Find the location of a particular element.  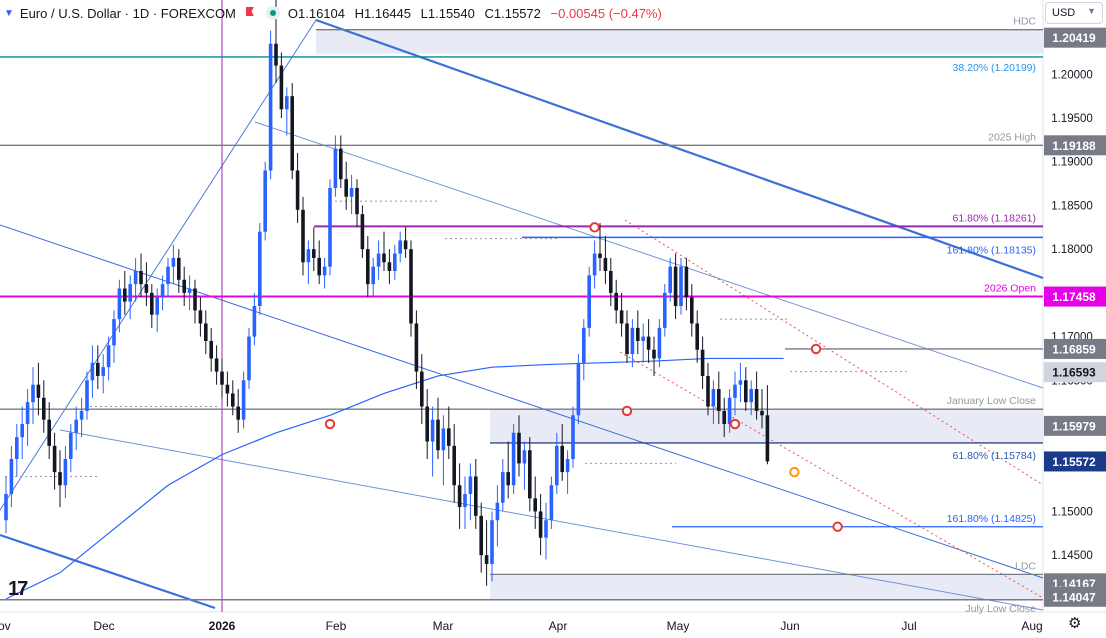

y-tick-label: 1.19500 is located at coordinates (1072, 119).